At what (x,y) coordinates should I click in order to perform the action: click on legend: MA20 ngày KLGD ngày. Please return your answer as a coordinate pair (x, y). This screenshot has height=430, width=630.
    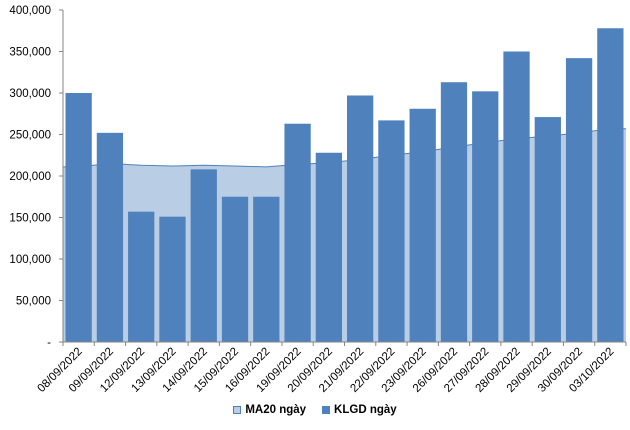
    Looking at the image, I should click on (315, 410).